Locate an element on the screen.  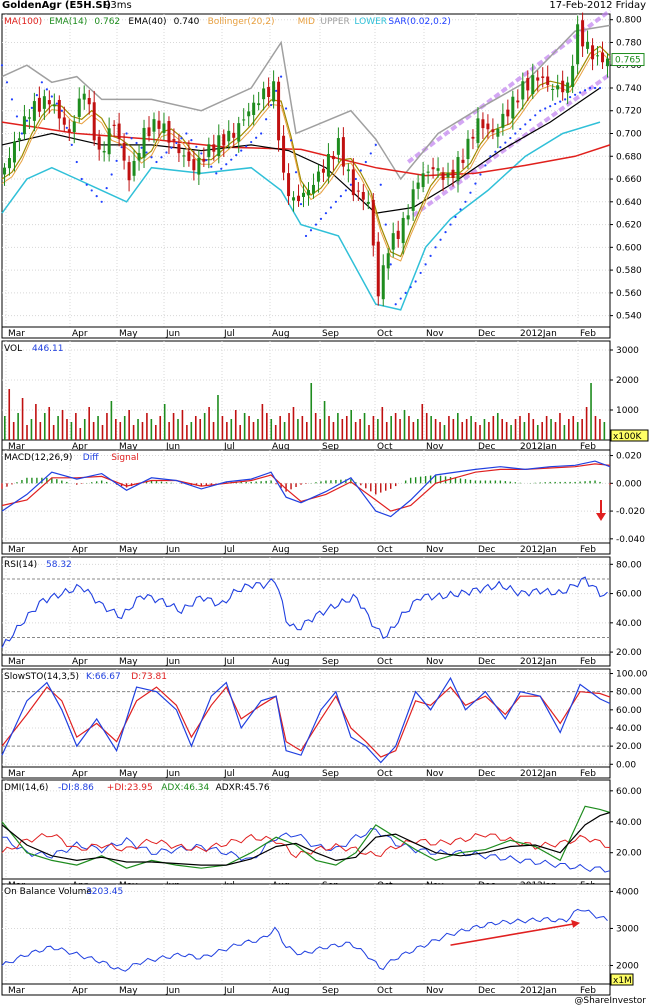
y-tick-label: -0.040 is located at coordinates (630, 540).